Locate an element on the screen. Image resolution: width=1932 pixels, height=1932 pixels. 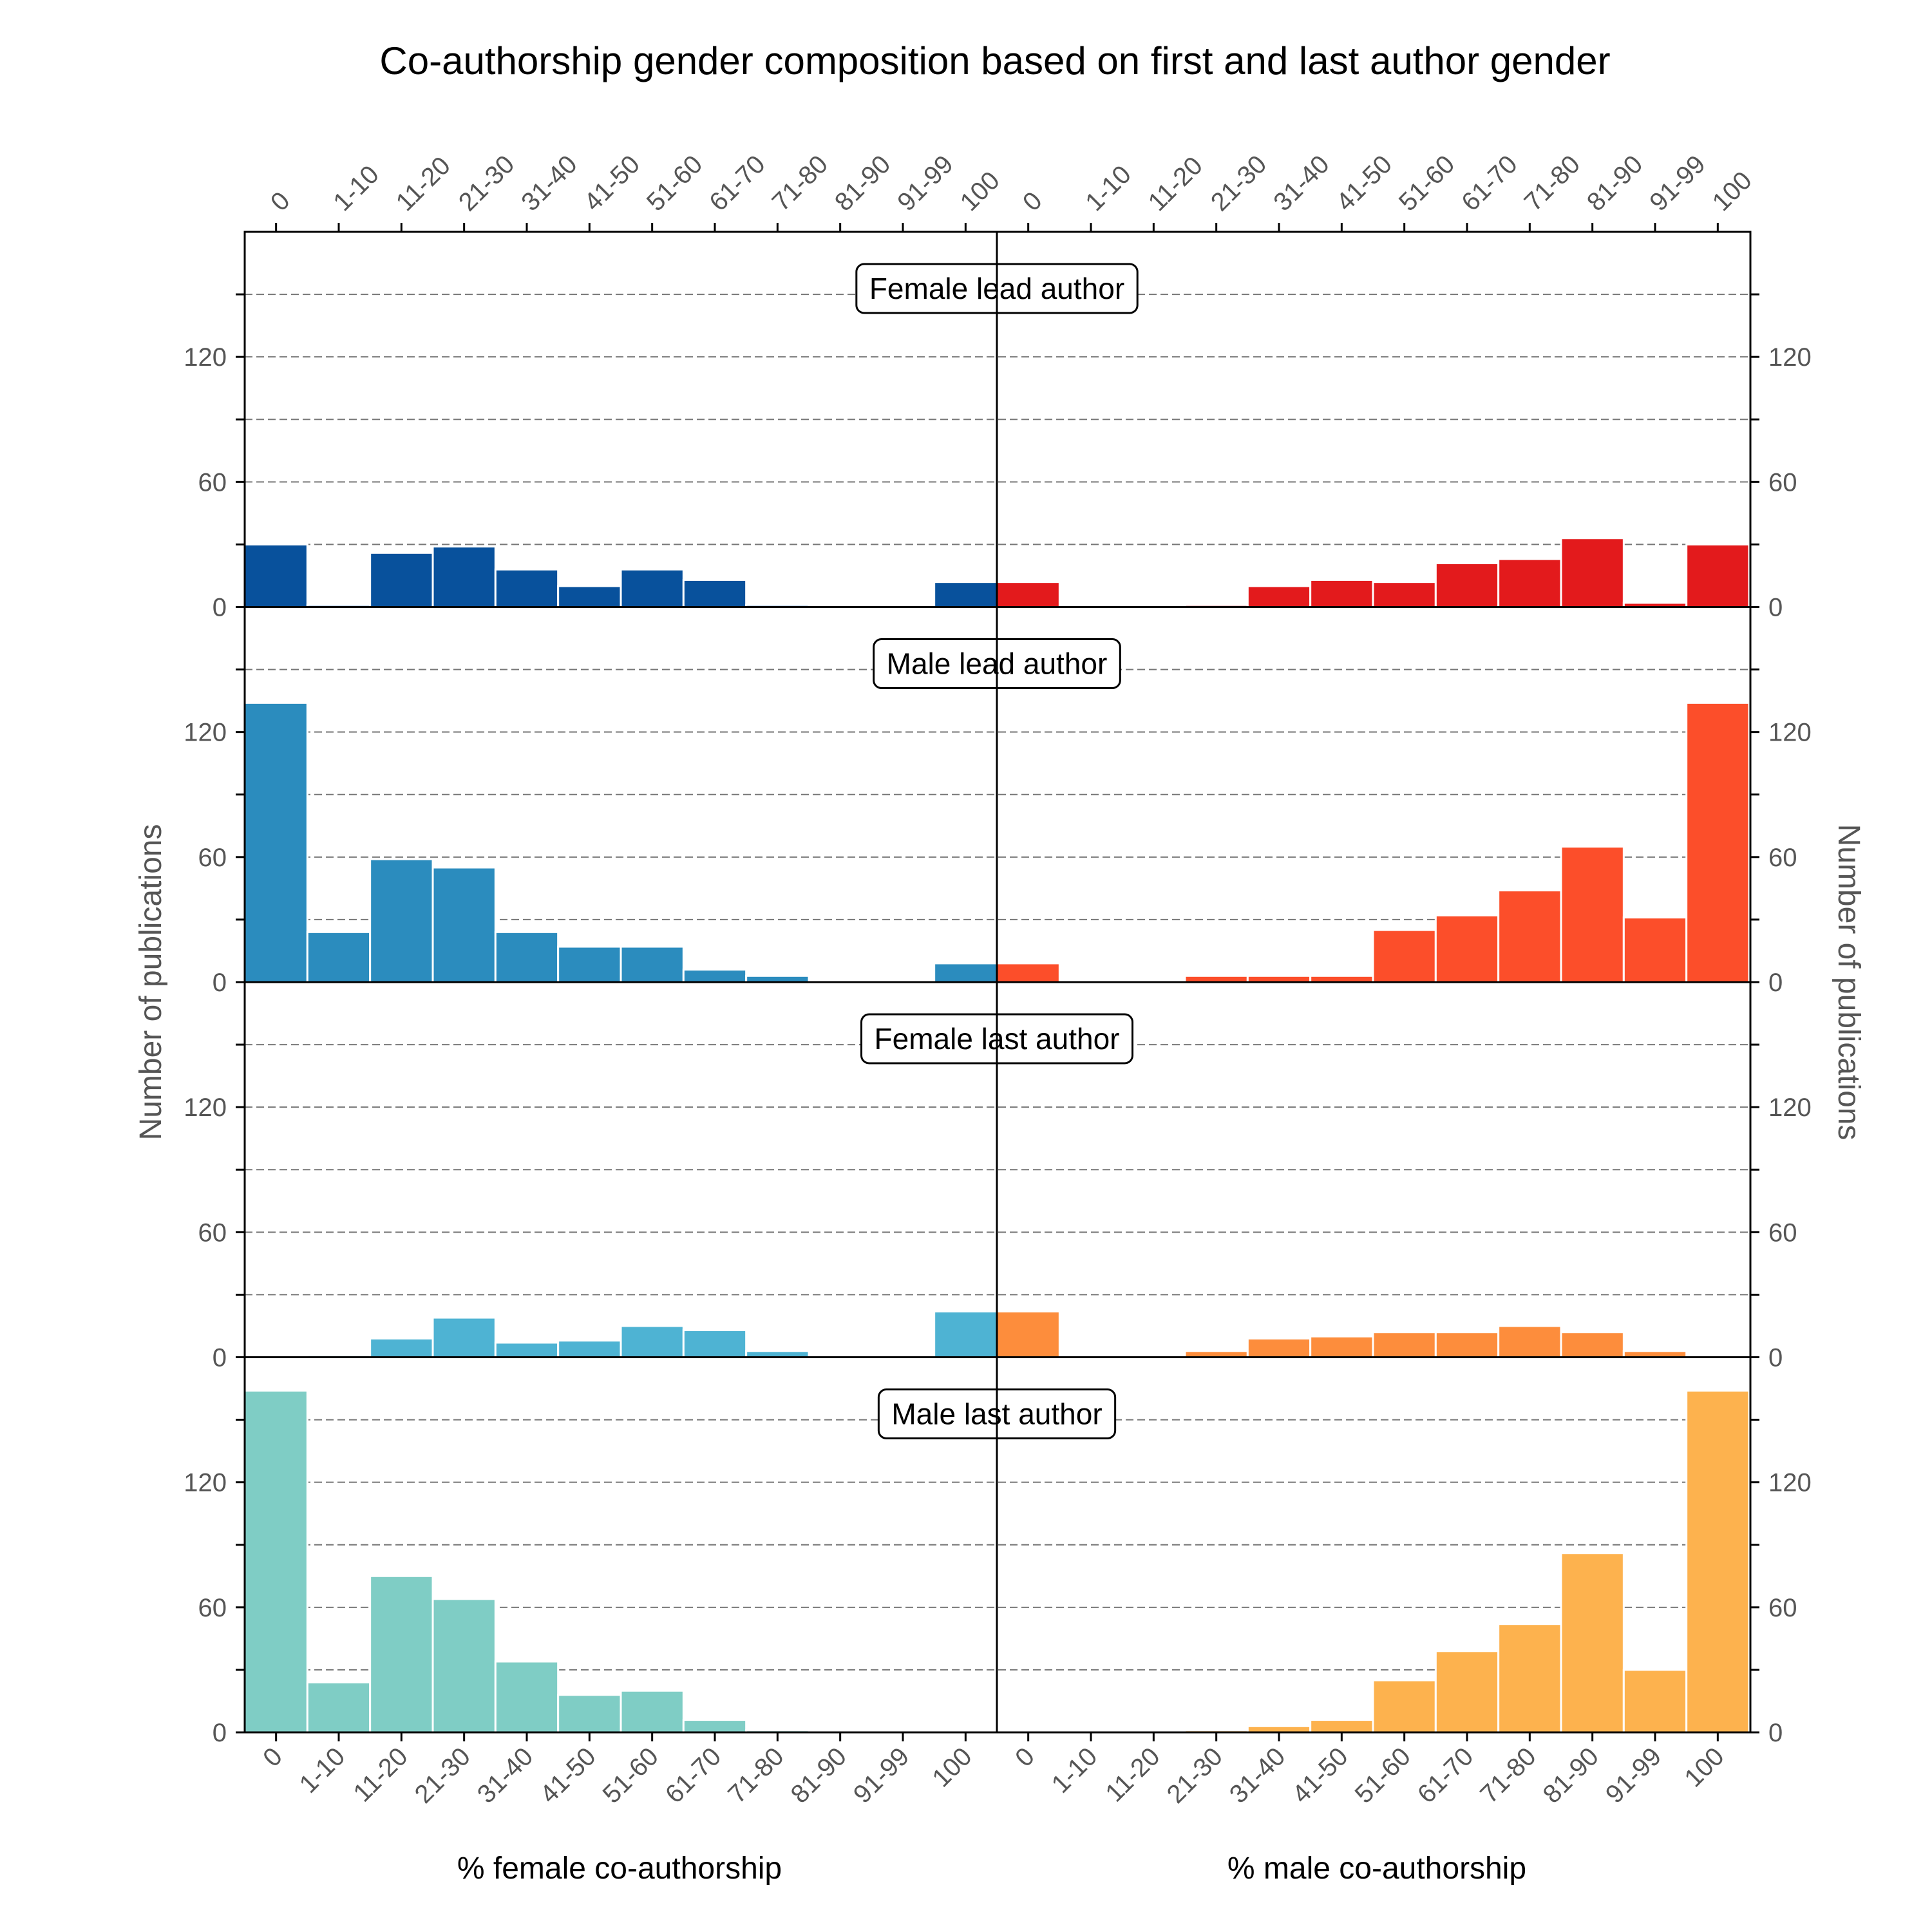
x-tick-label-bottom-female: 21-30 is located at coordinates (443, 1775).